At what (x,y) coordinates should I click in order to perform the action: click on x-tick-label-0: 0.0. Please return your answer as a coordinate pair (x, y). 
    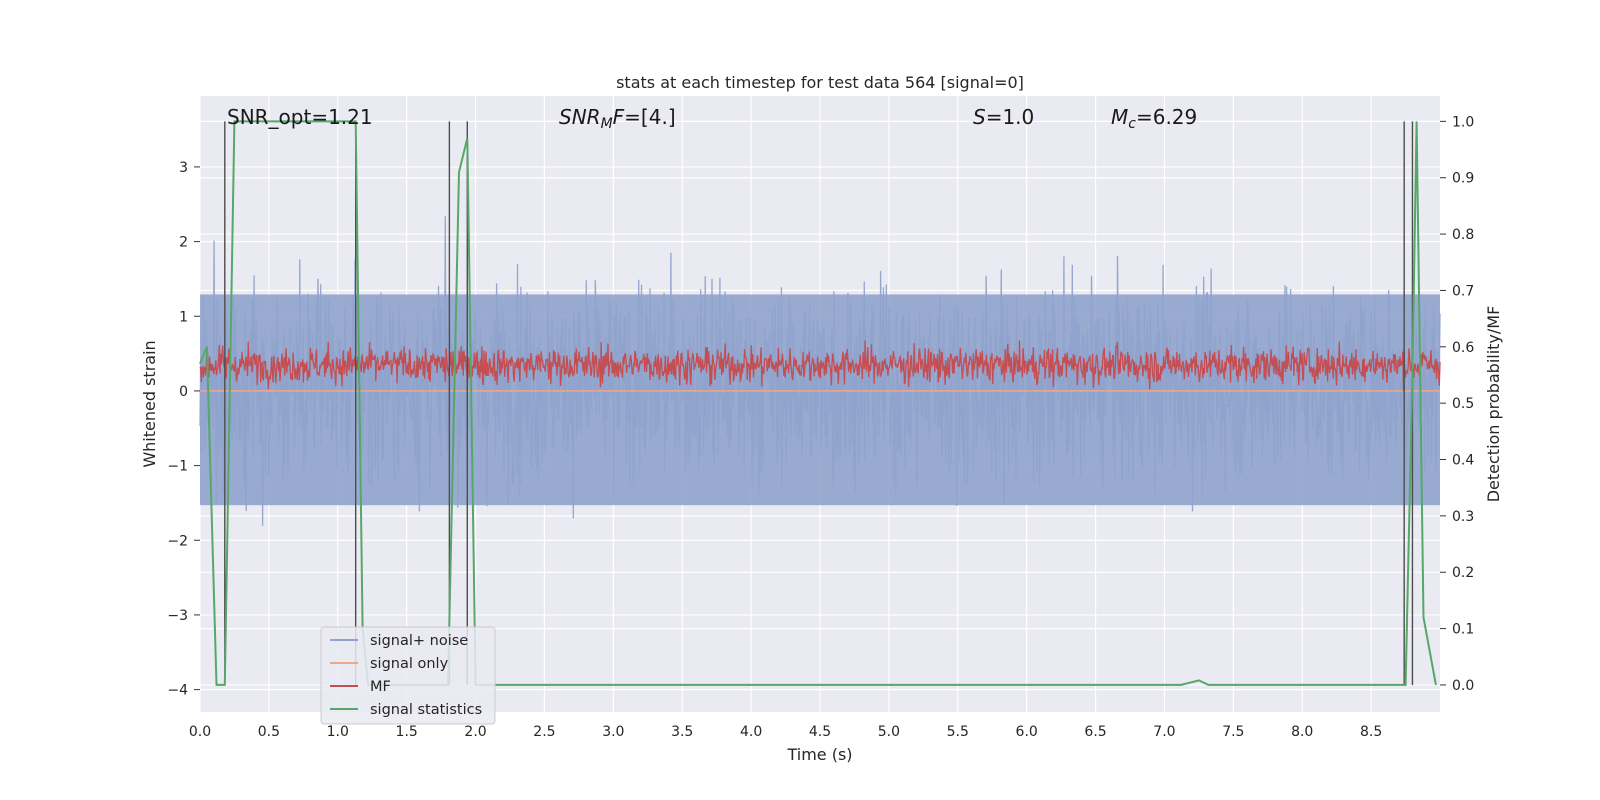
    Looking at the image, I should click on (200, 732).